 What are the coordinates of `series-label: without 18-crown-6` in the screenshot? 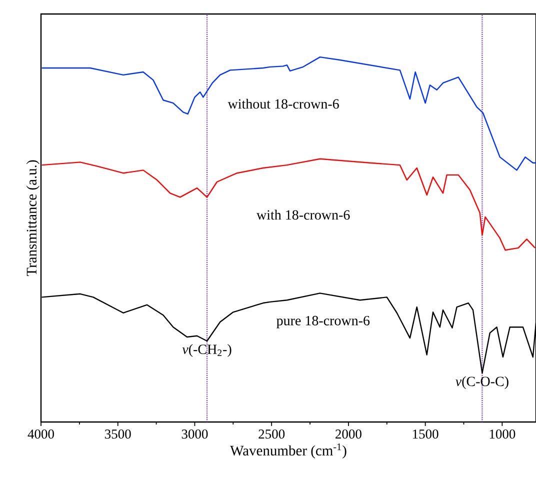 It's located at (283, 103).